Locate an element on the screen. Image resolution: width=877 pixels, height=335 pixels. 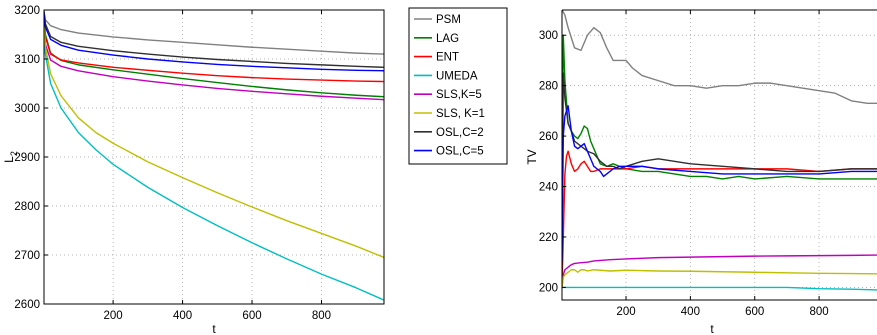
legend-label: SLS, K=1 is located at coordinates (460, 114).